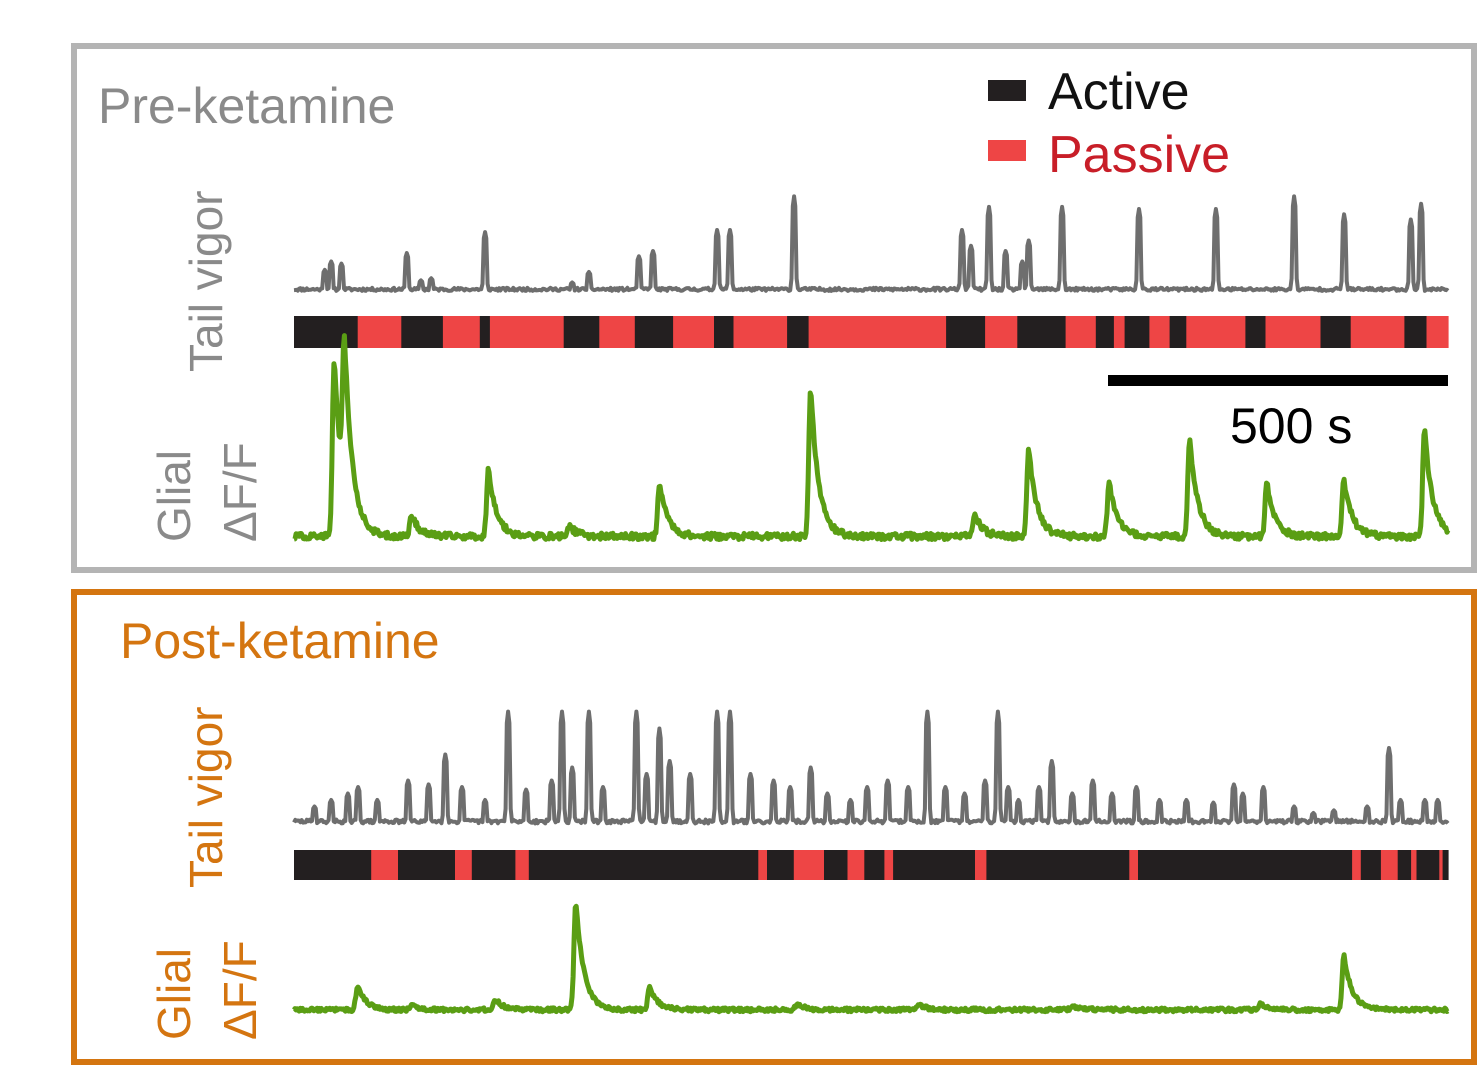 The height and width of the screenshot is (1079, 1482). What do you see at coordinates (1007, 90) in the screenshot?
I see `legend-active-swatch` at bounding box center [1007, 90].